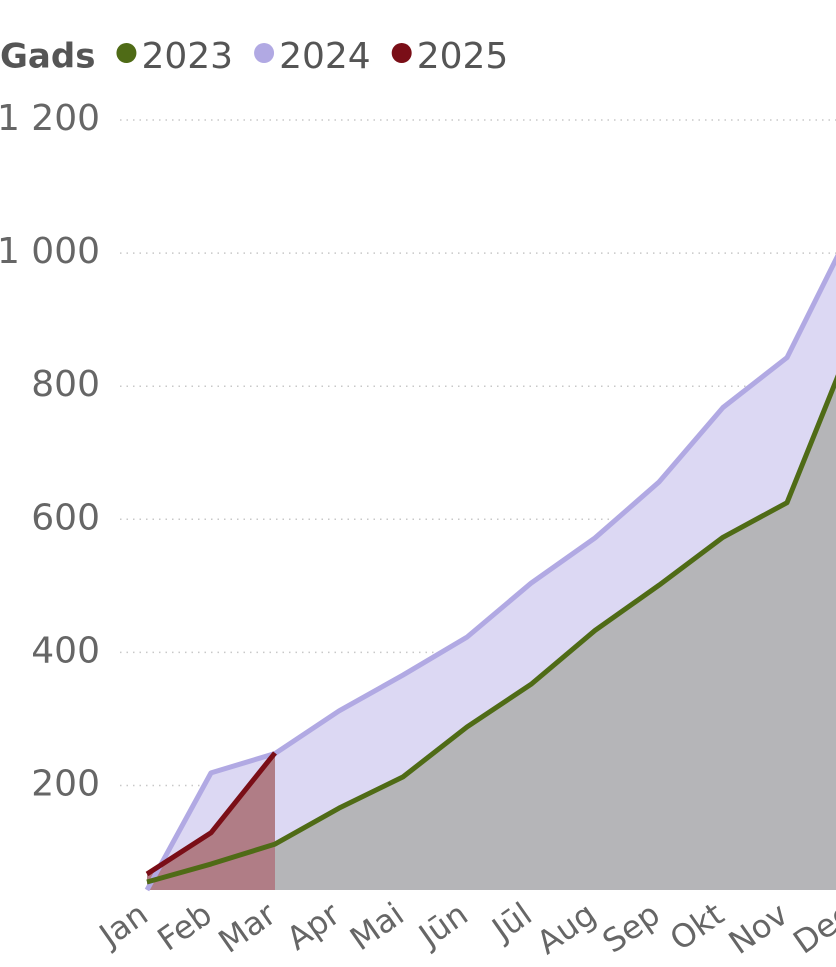 The image size is (836, 967). What do you see at coordinates (50, 118) in the screenshot?
I see `y-tick-label: 1 200` at bounding box center [50, 118].